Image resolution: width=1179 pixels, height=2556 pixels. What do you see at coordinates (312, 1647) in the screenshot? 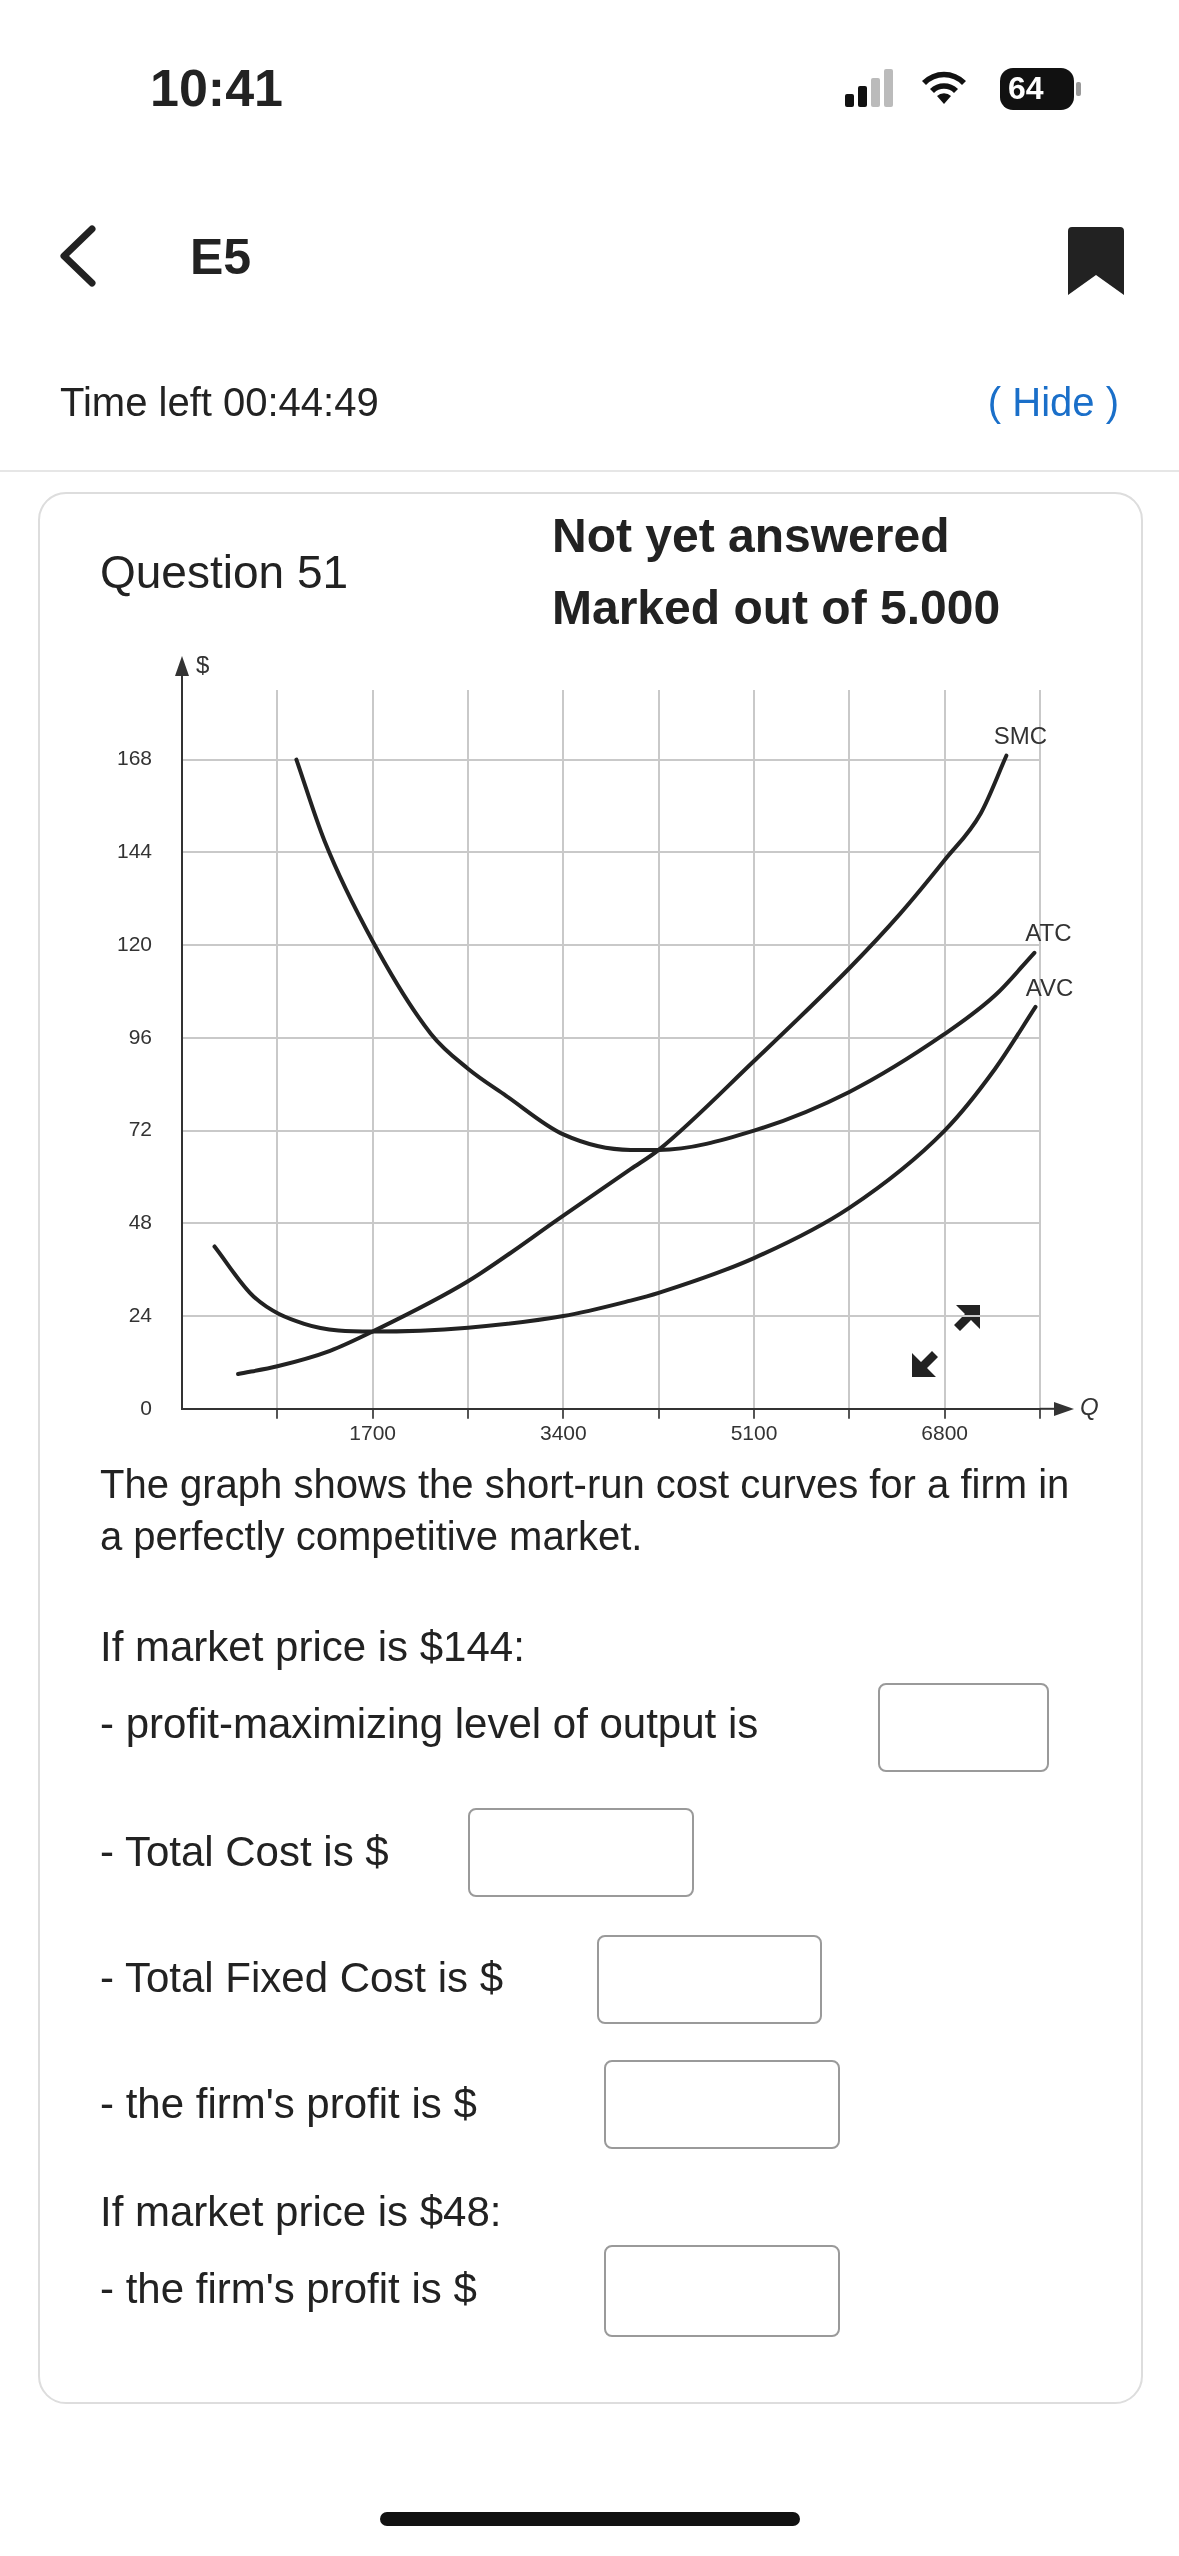
I see `text: If market price is $144:` at bounding box center [312, 1647].